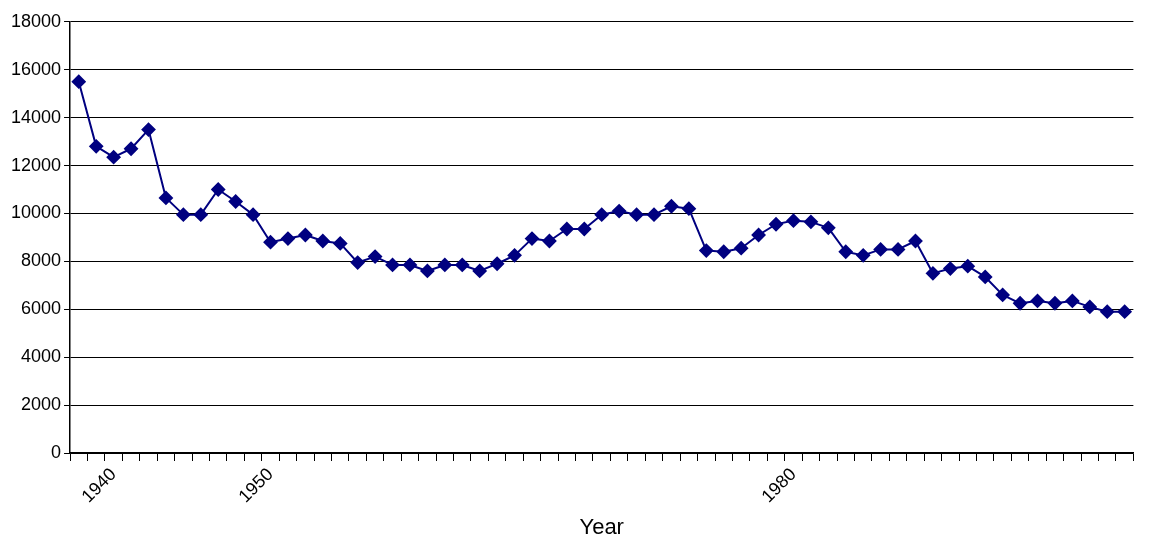 Image resolution: width=1151 pixels, height=553 pixels. What do you see at coordinates (36, 212) in the screenshot?
I see `y-tick-label: 10000` at bounding box center [36, 212].